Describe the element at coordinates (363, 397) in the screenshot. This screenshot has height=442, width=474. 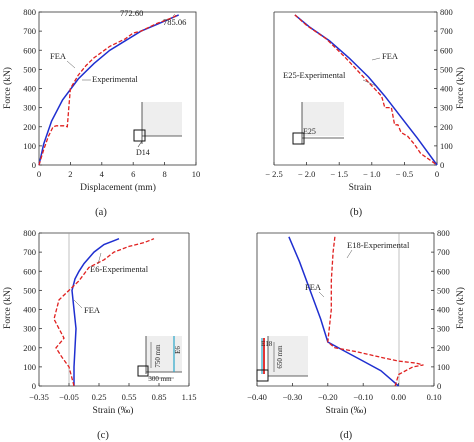
I see `x-tick-label-d: −0.10` at that location.